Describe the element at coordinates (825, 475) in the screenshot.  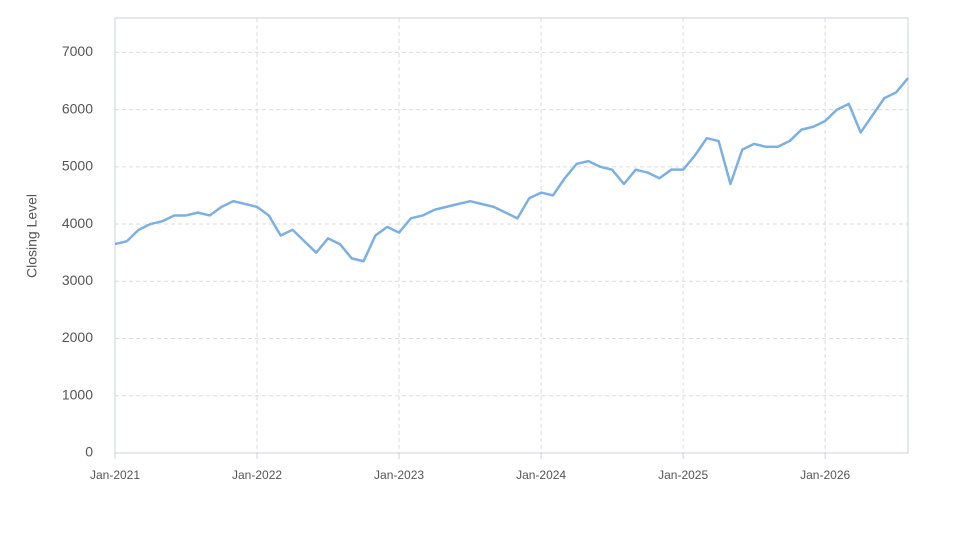
I see `x-tick-label: Jan-2026` at that location.